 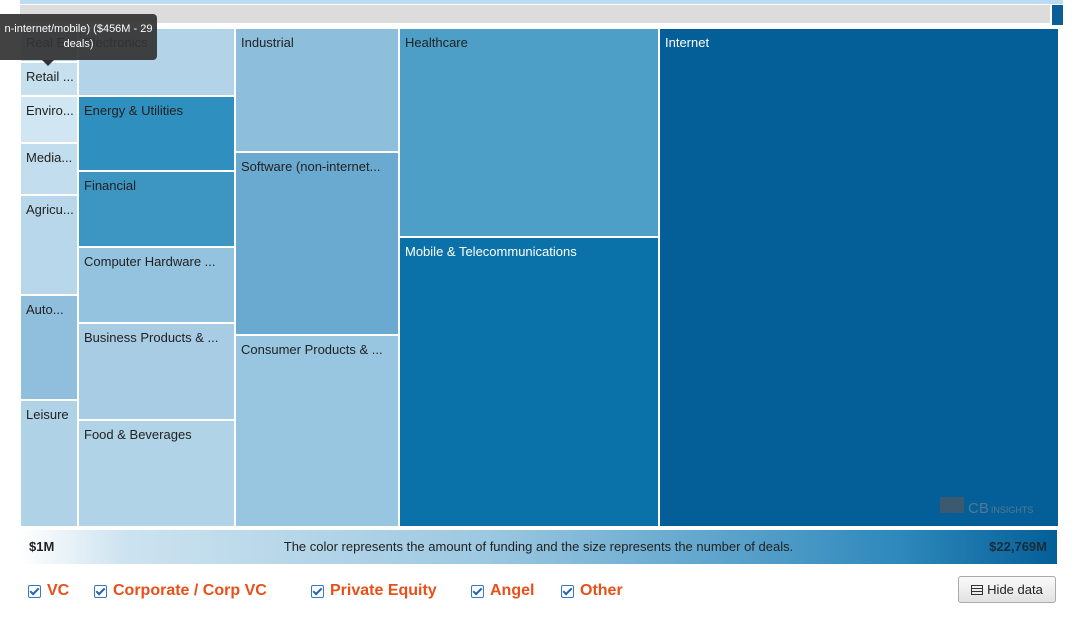 I want to click on tile-label: Mobile & Telecommunications, so click(x=491, y=251).